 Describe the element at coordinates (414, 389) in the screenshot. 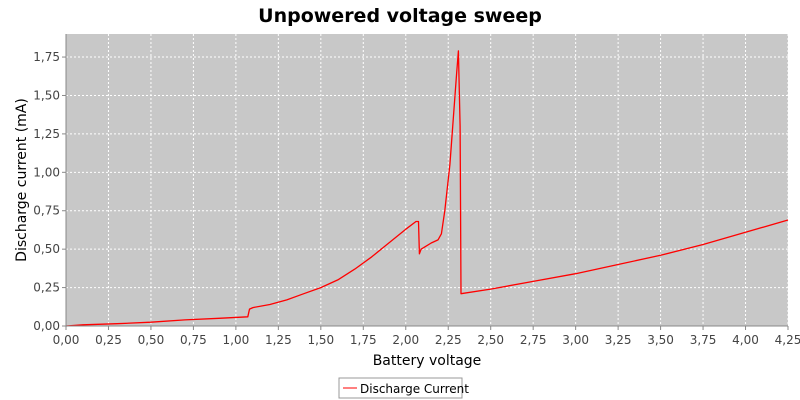

I see `legend-label-discharge-current: Discharge Current` at that location.